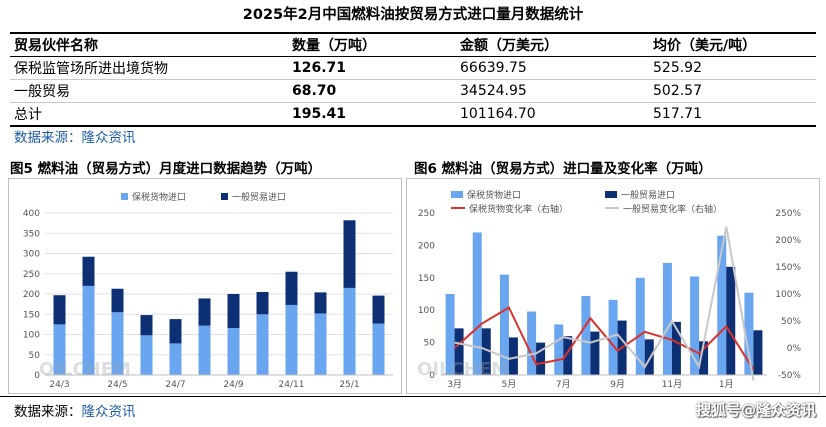 Image resolution: width=826 pixels, height=427 pixels. I want to click on data-source-top: 数据来源：隆众资讯, so click(75, 138).